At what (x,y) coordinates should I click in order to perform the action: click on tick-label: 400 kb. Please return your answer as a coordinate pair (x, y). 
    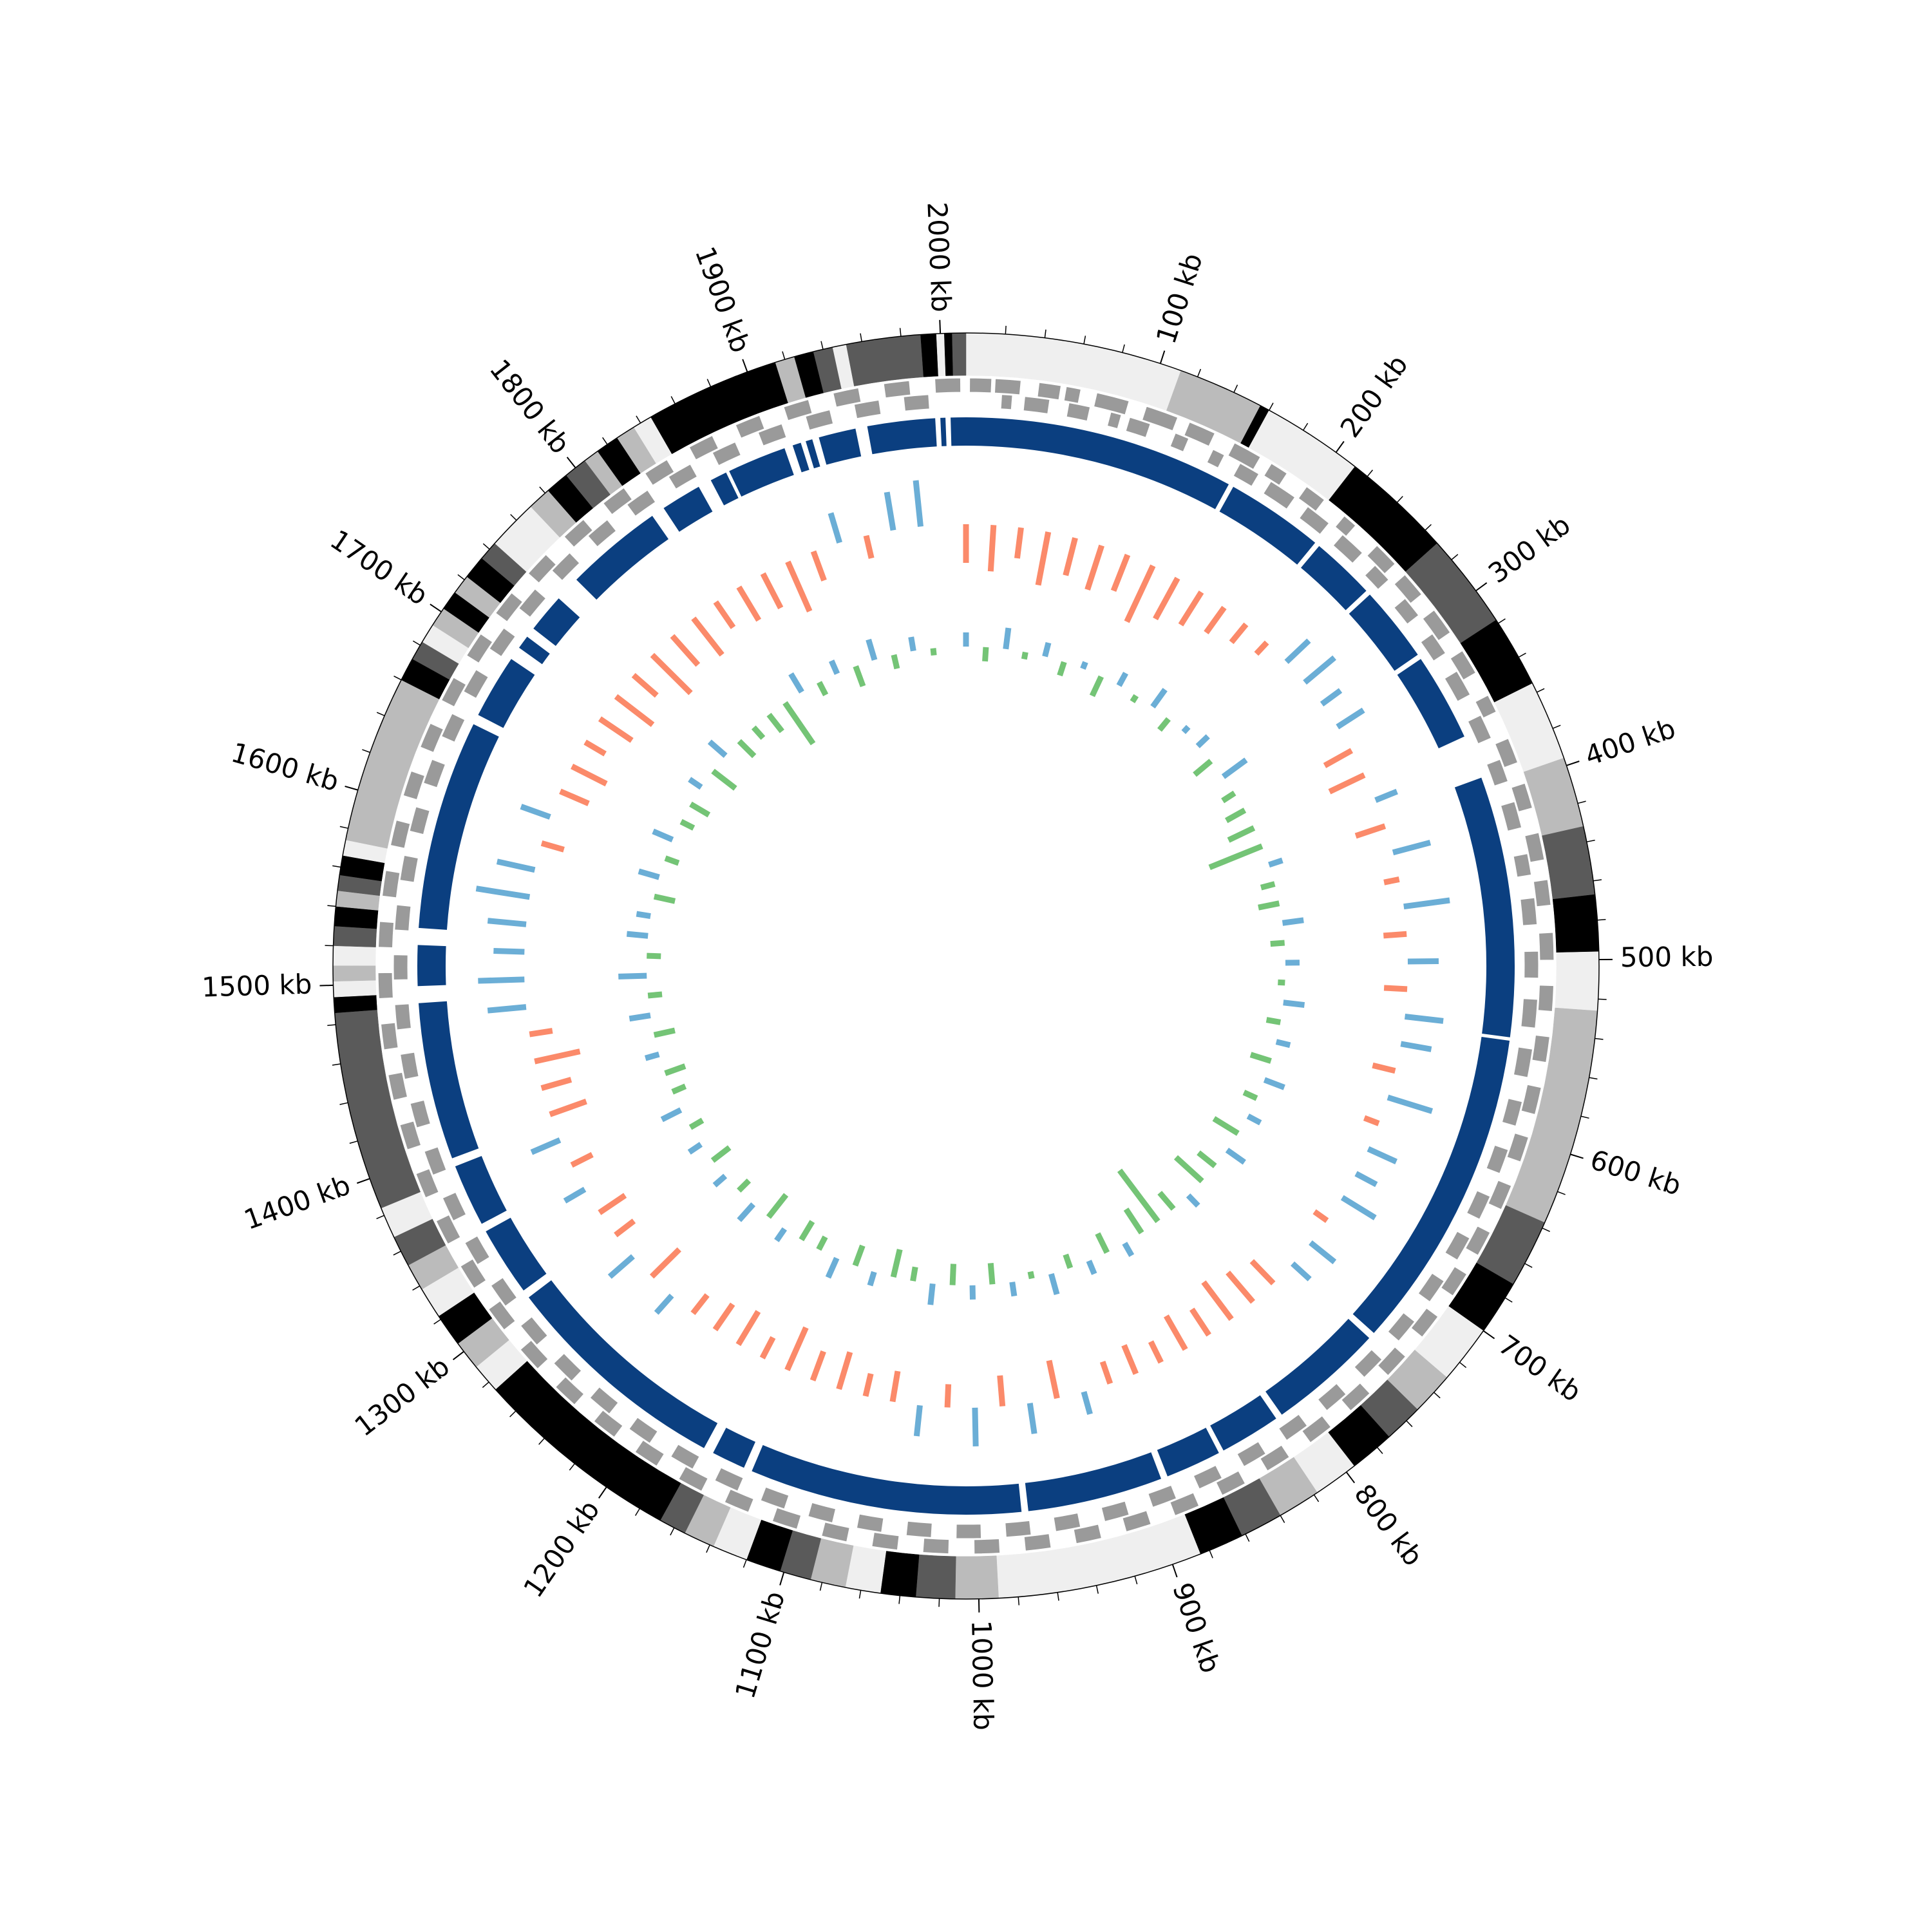
    Looking at the image, I should click on (1630, 742).